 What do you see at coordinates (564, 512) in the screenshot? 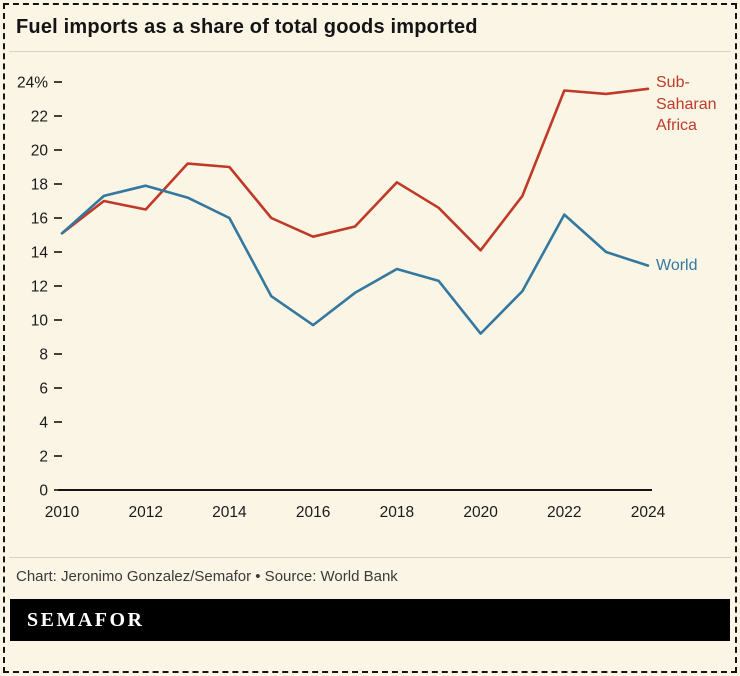
I see `svg-text: 2022` at bounding box center [564, 512].